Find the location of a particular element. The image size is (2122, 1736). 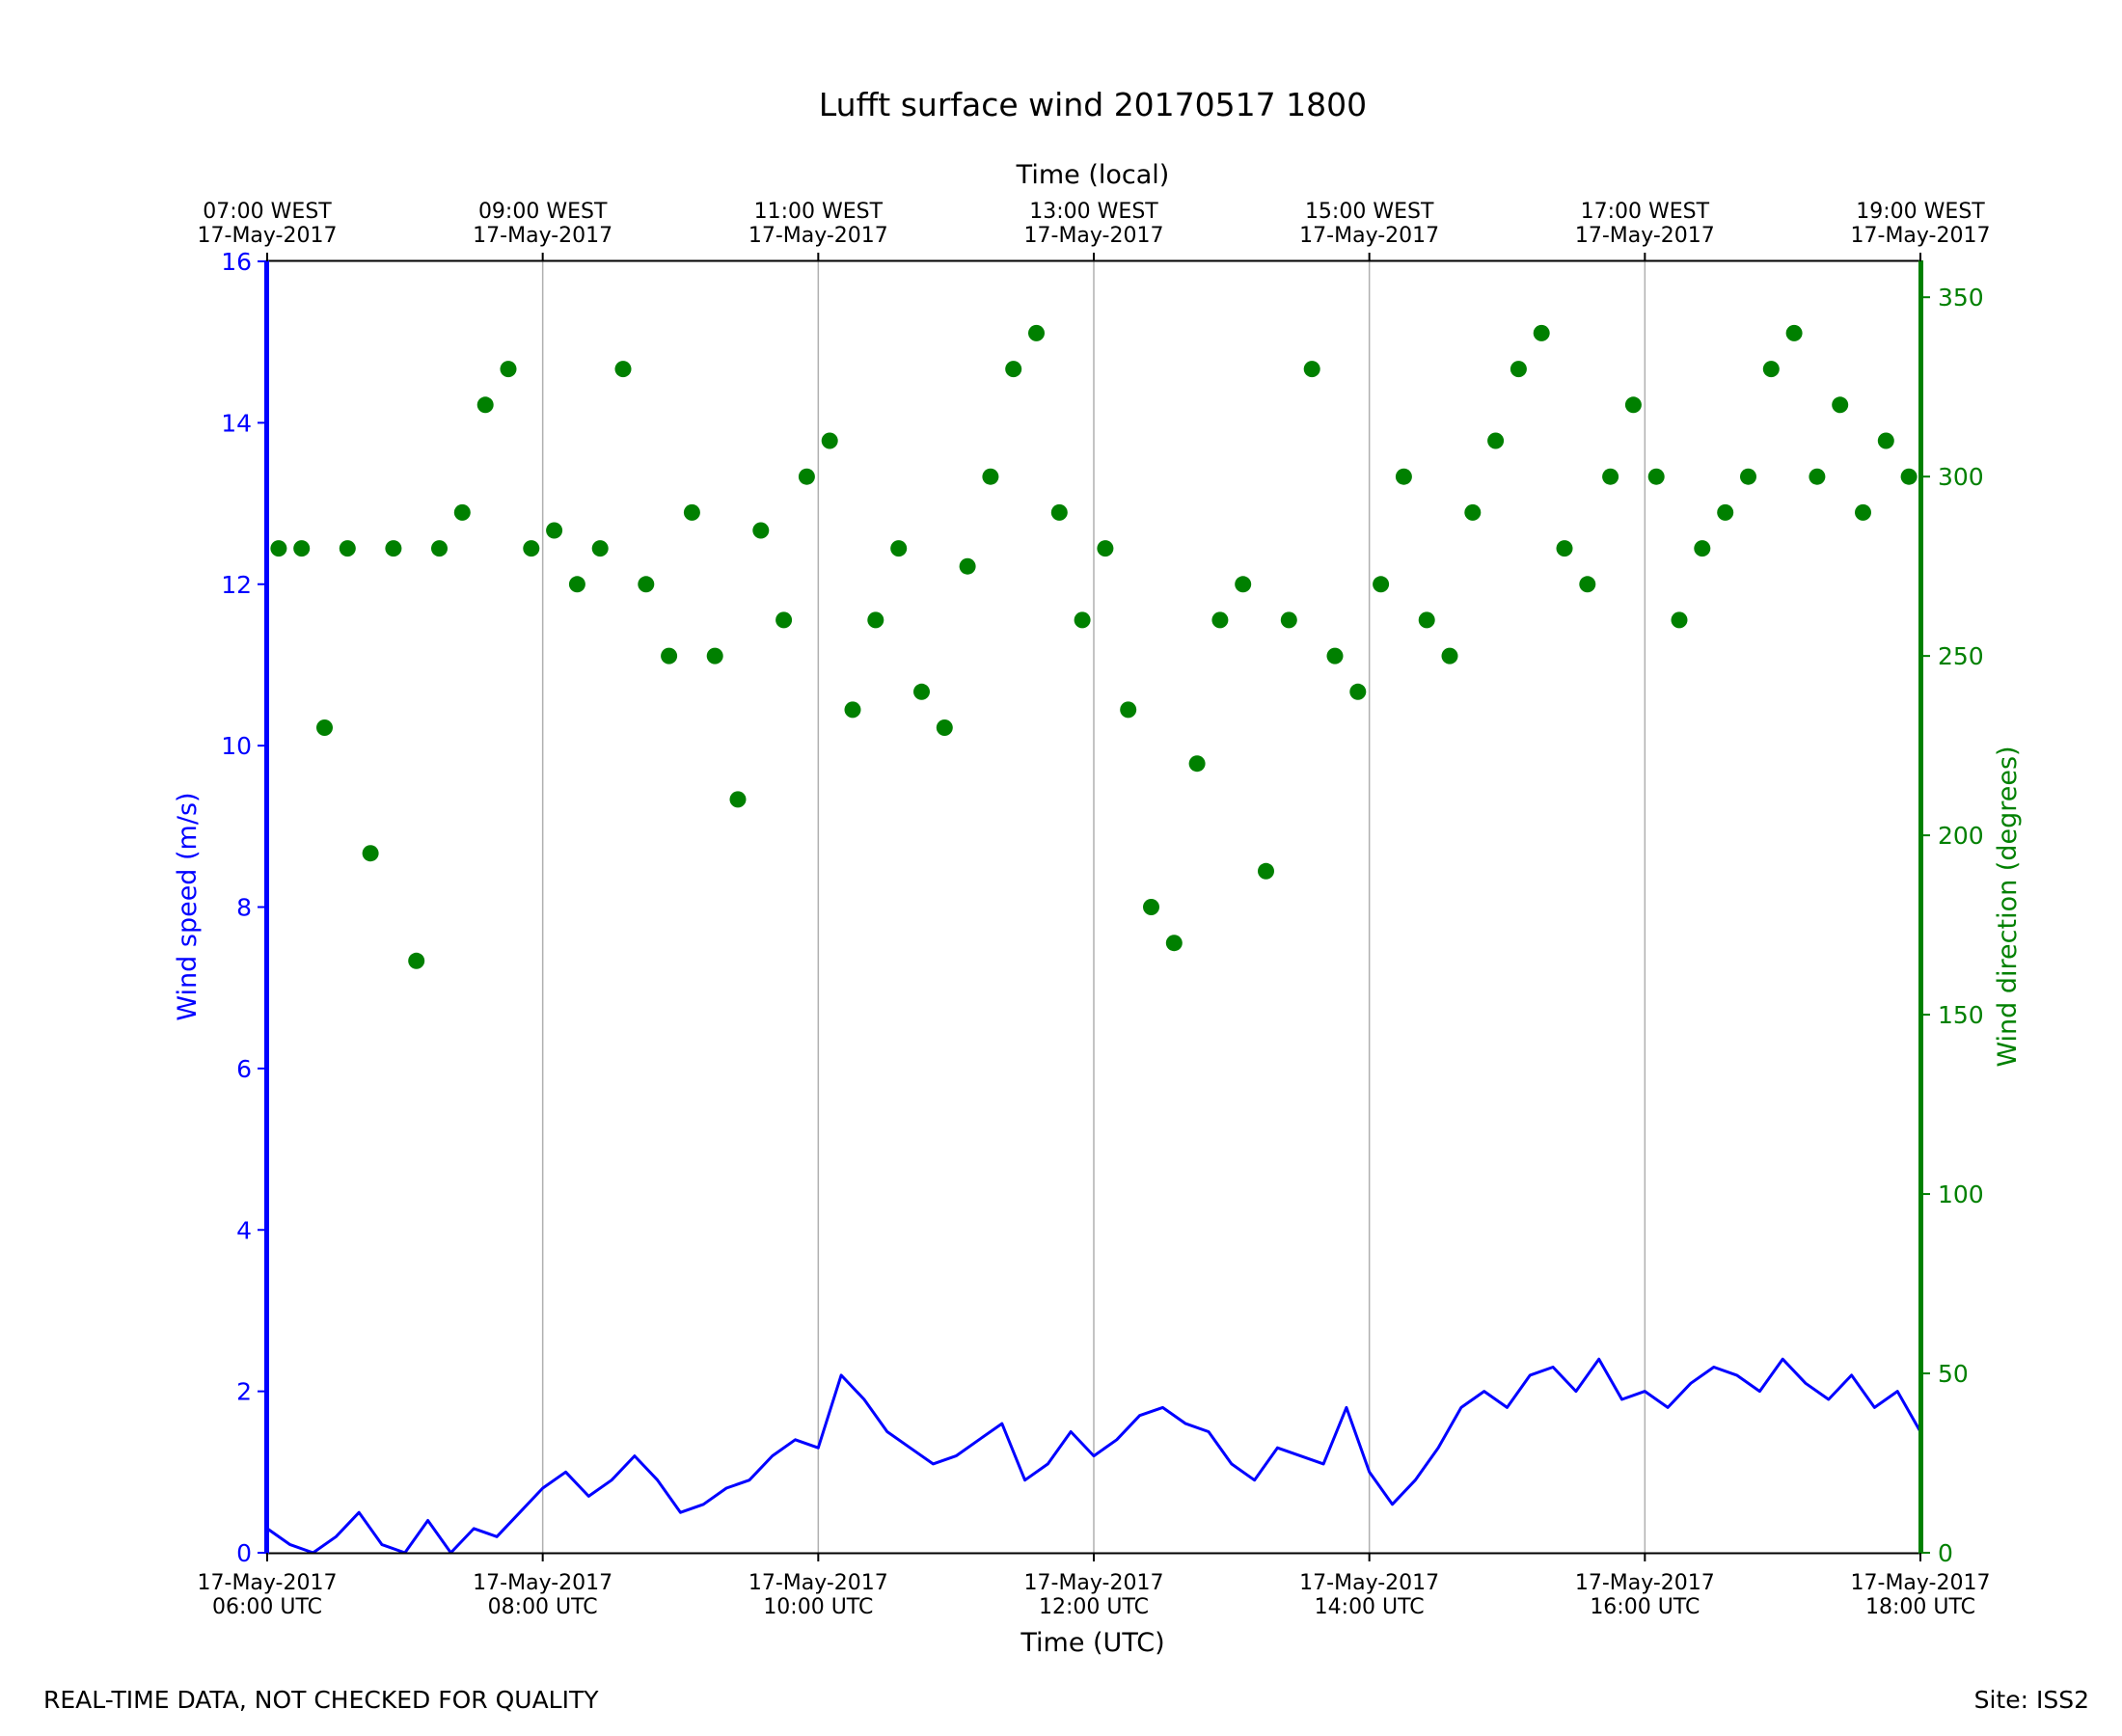

bottom-tick-time: 06:00 UTC is located at coordinates (267, 1607).